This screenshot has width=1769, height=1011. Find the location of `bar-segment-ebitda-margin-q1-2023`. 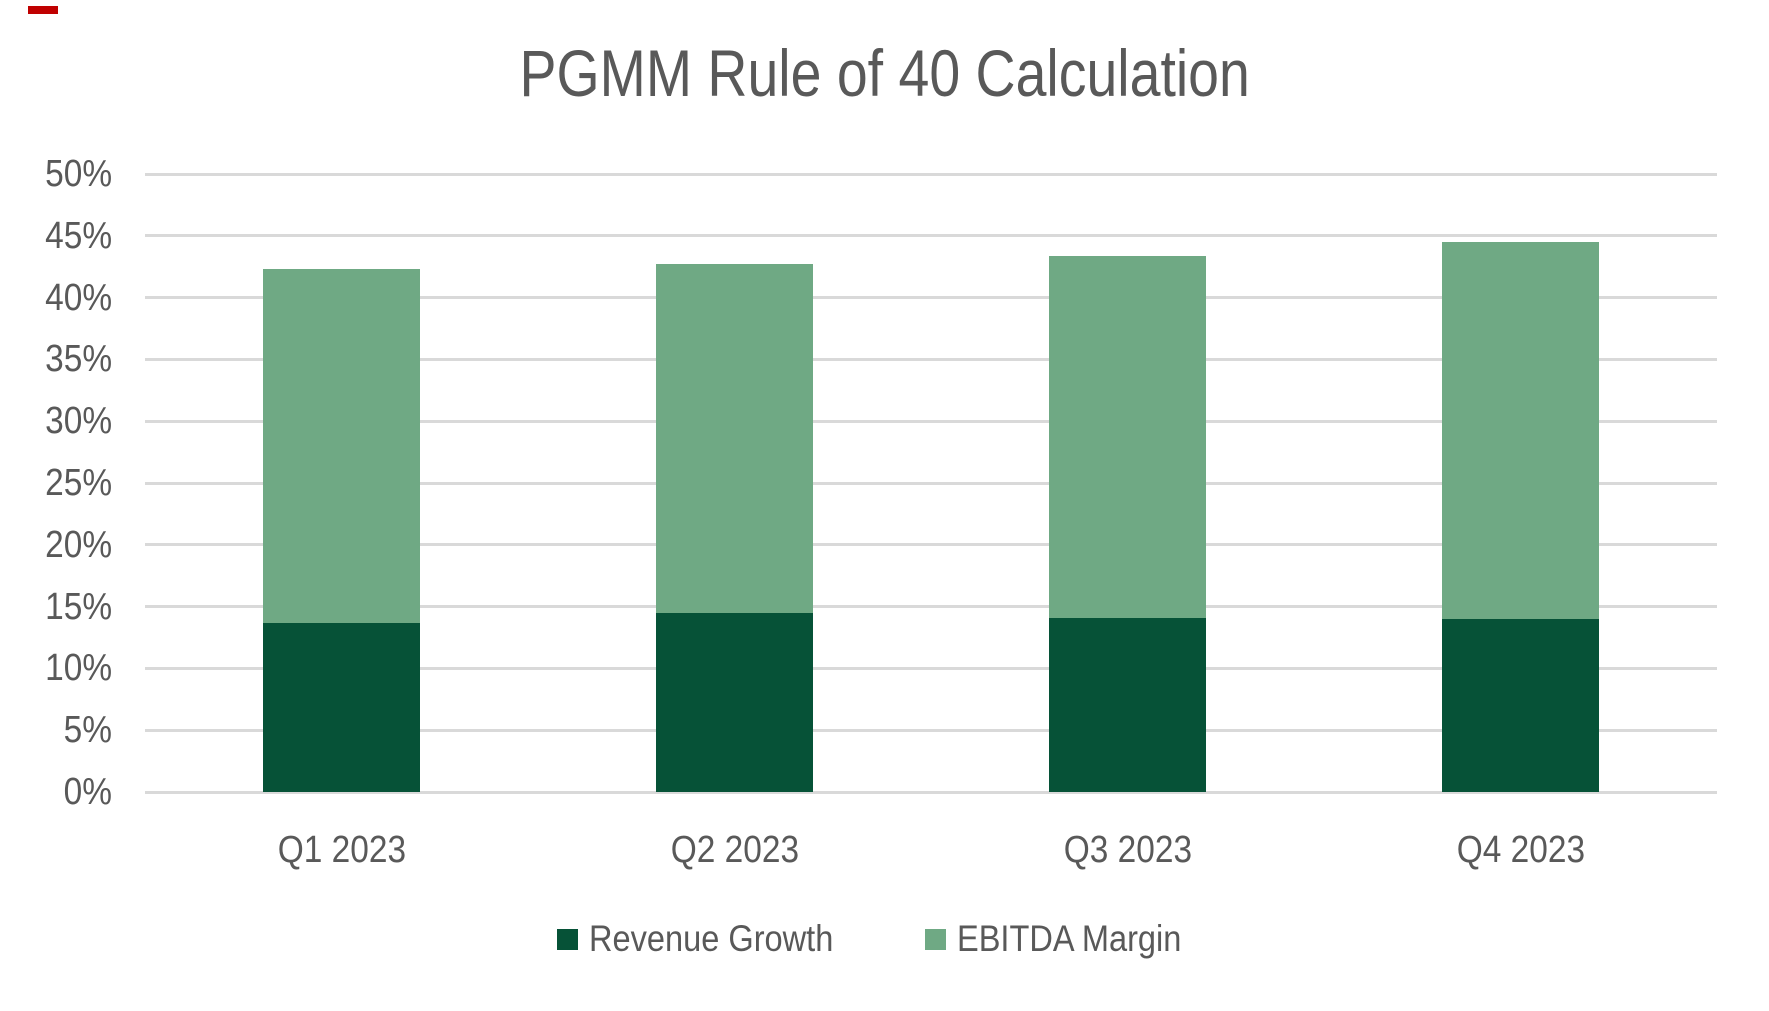

bar-segment-ebitda-margin-q1-2023 is located at coordinates (341, 446).